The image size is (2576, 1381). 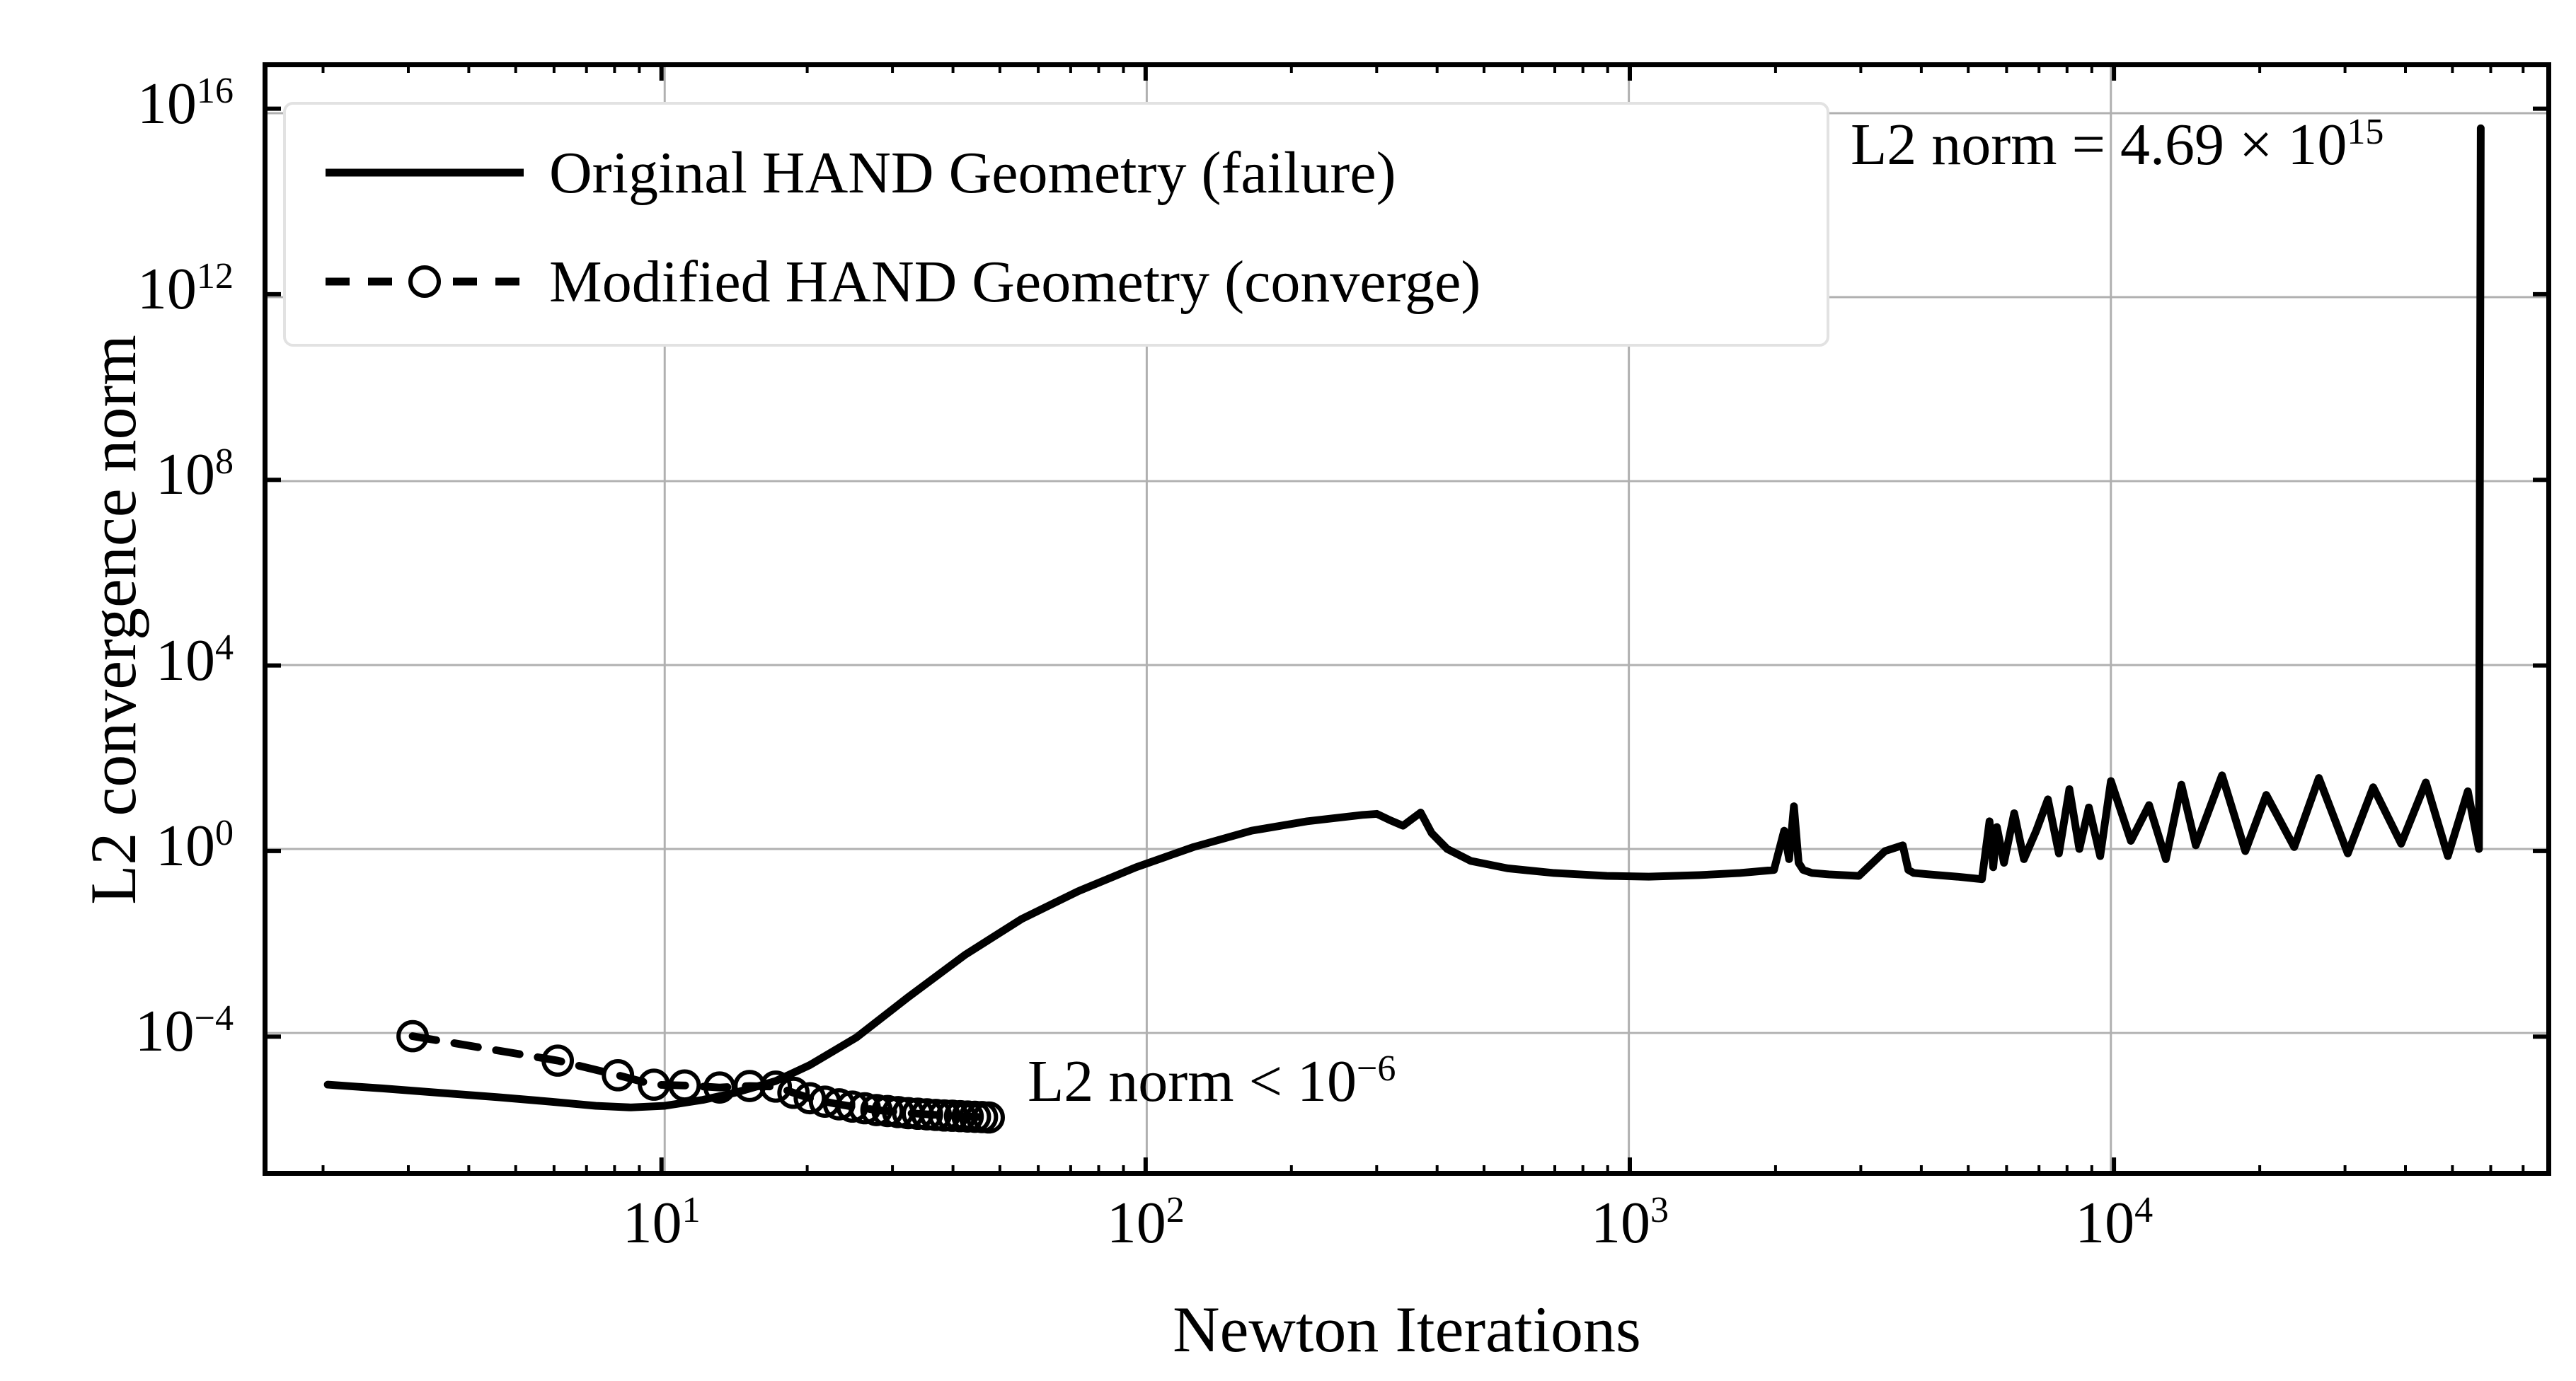 What do you see at coordinates (194, 660) in the screenshot?
I see `y-tick-label: 10⁴` at bounding box center [194, 660].